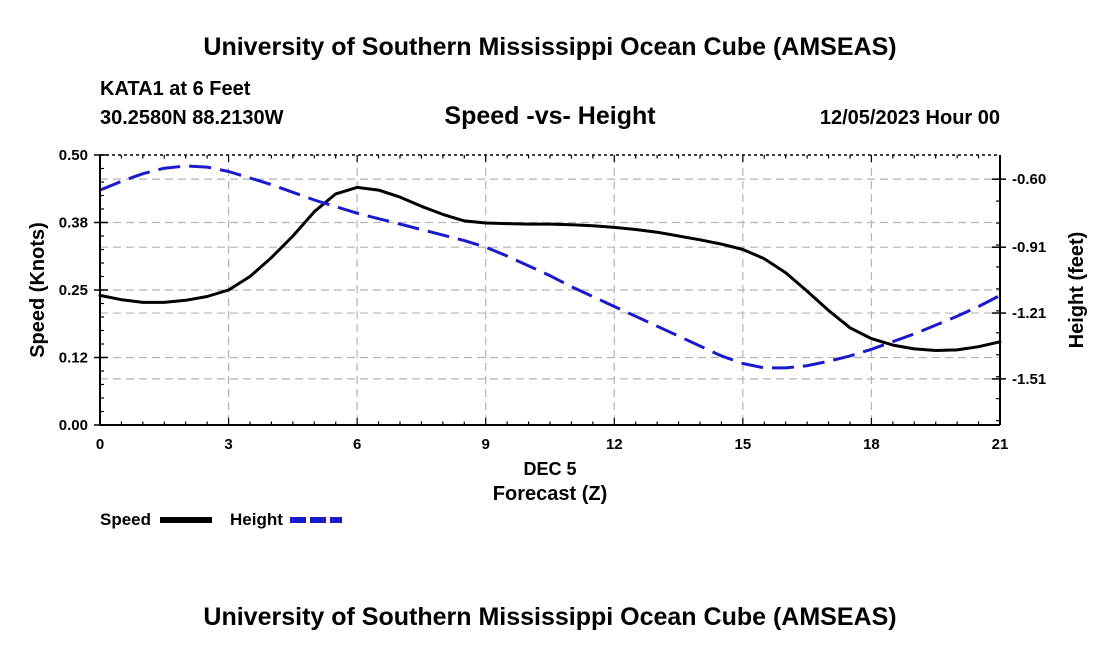 This screenshot has height=650, width=1100. I want to click on y-left-tick-label: 0.38, so click(73, 223).